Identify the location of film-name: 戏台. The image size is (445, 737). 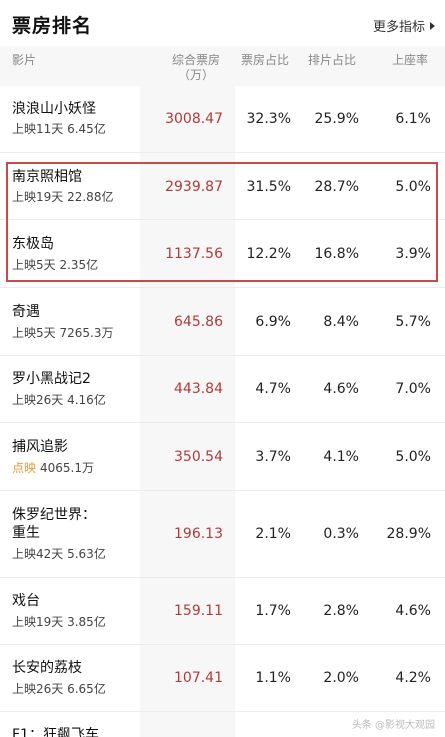
(26, 601).